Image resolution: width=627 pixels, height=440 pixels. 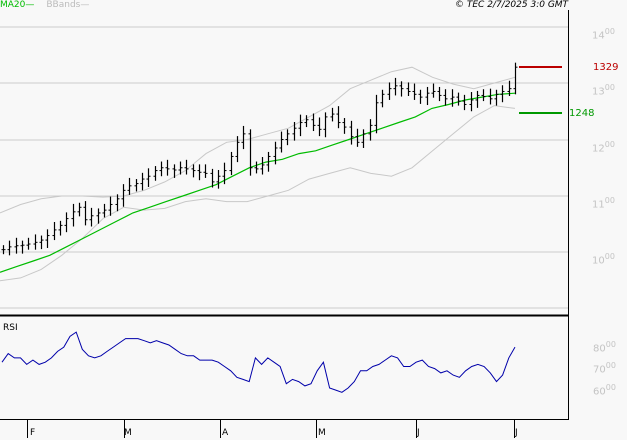 I want to click on month-label-feb: F, so click(x=33, y=433).